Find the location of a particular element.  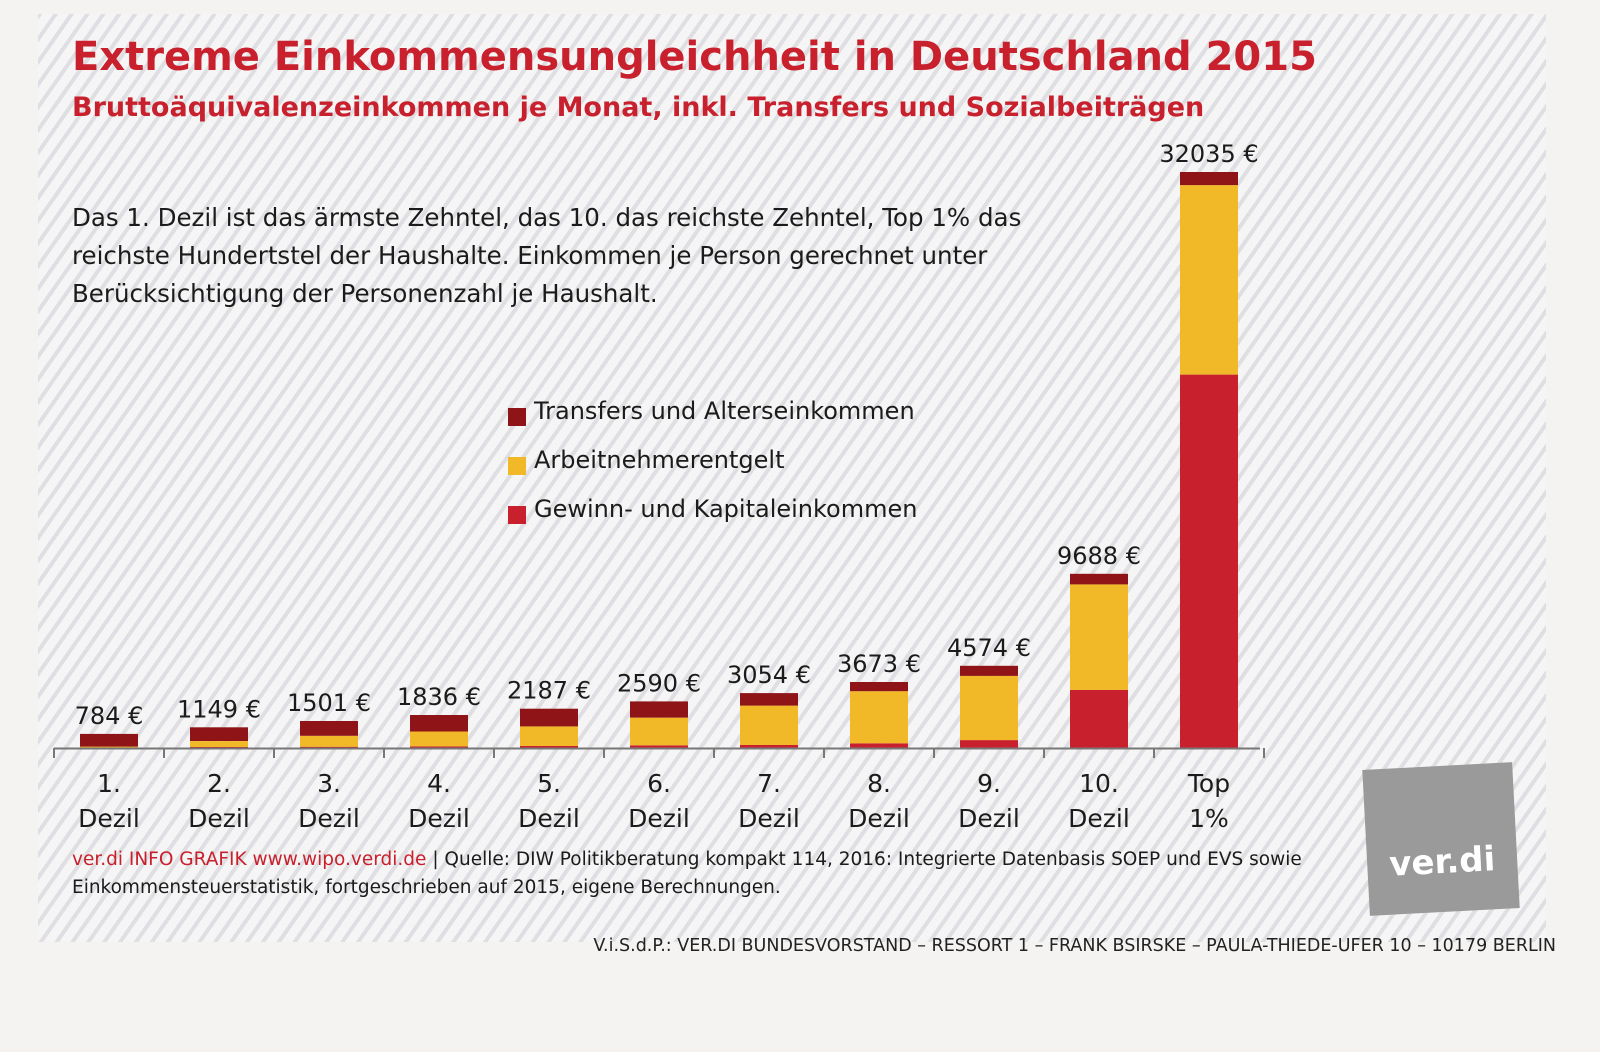

legend-swatch-gewinn is located at coordinates (517, 515).